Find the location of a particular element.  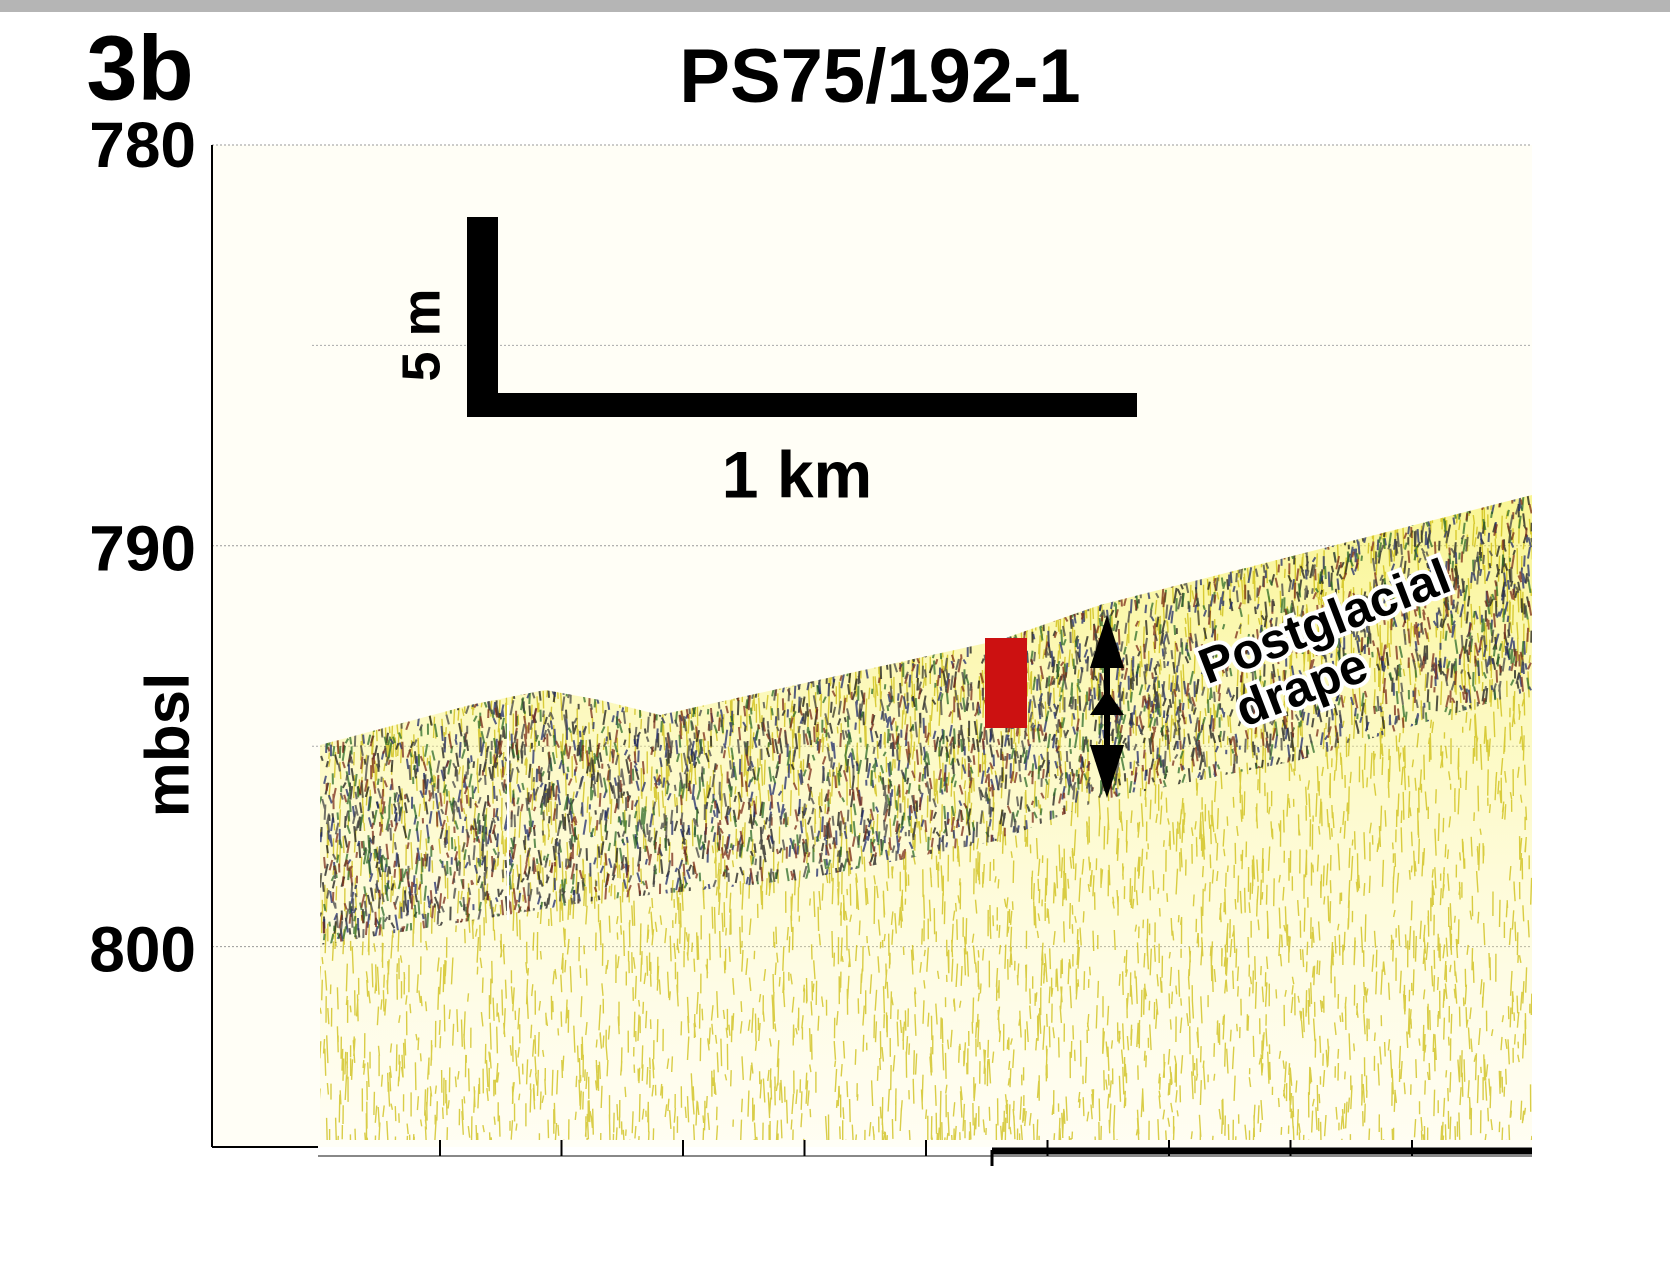

bottom-axis is located at coordinates (925, 1153).